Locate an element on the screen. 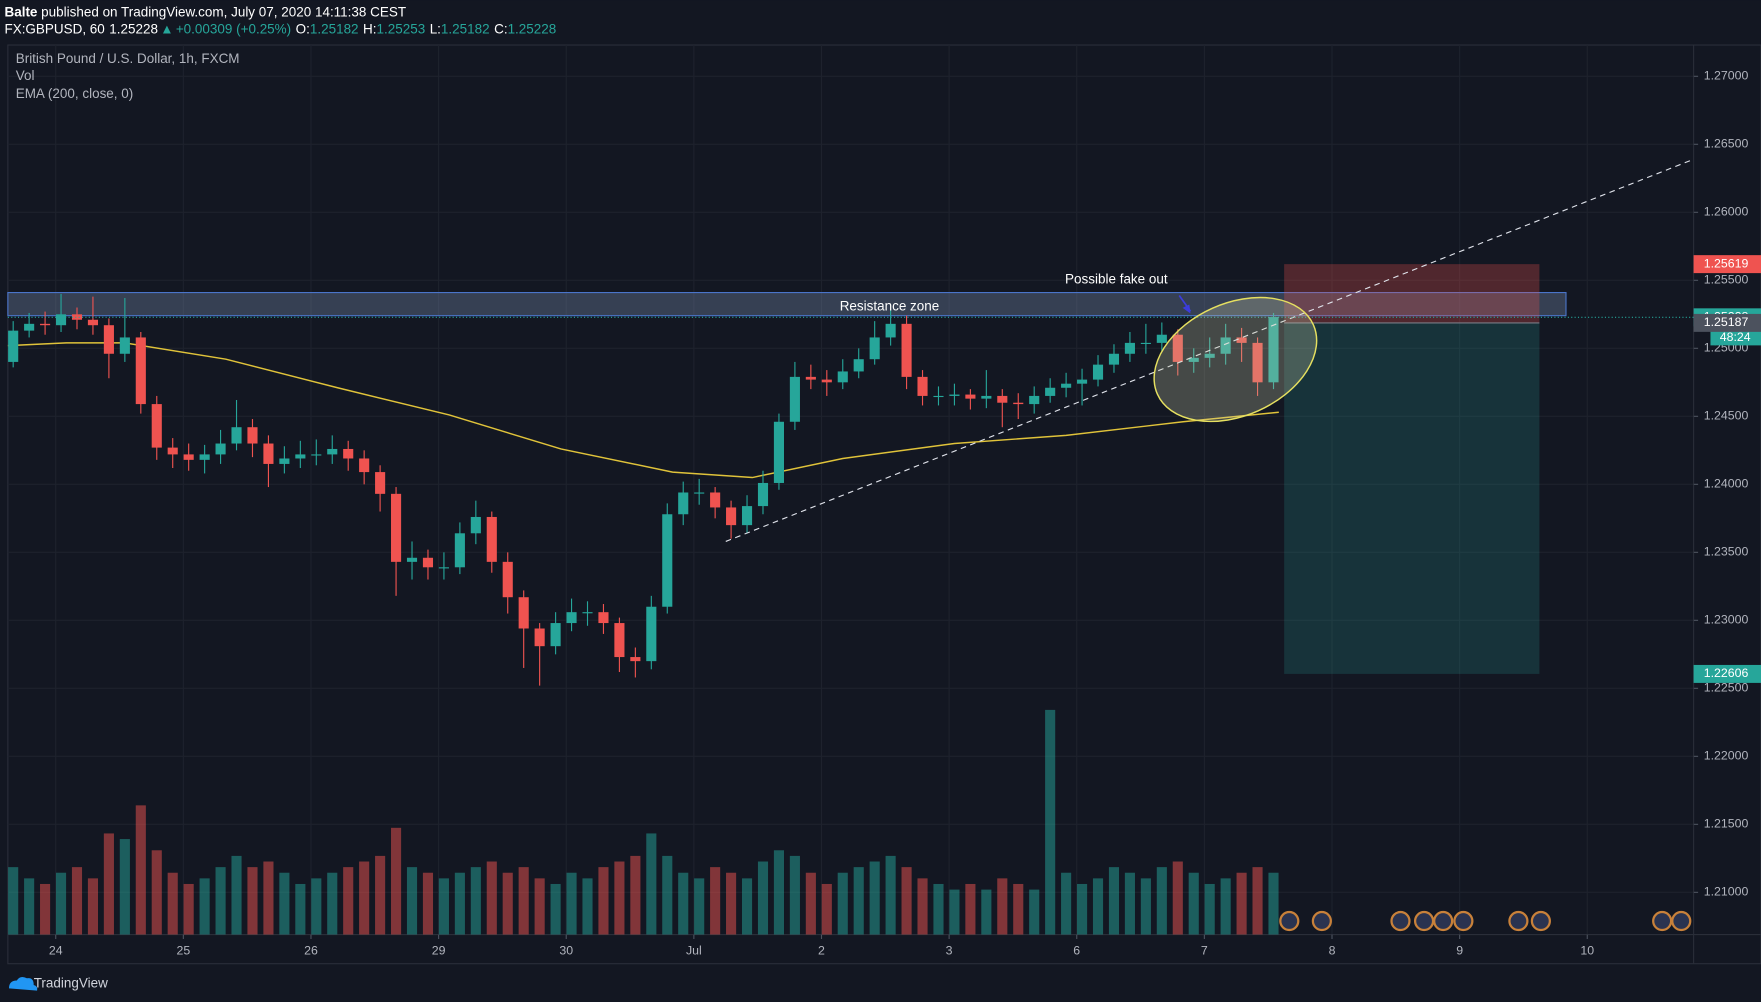 The image size is (1761, 1002). y-tick-label: 1.25500 is located at coordinates (1726, 280).